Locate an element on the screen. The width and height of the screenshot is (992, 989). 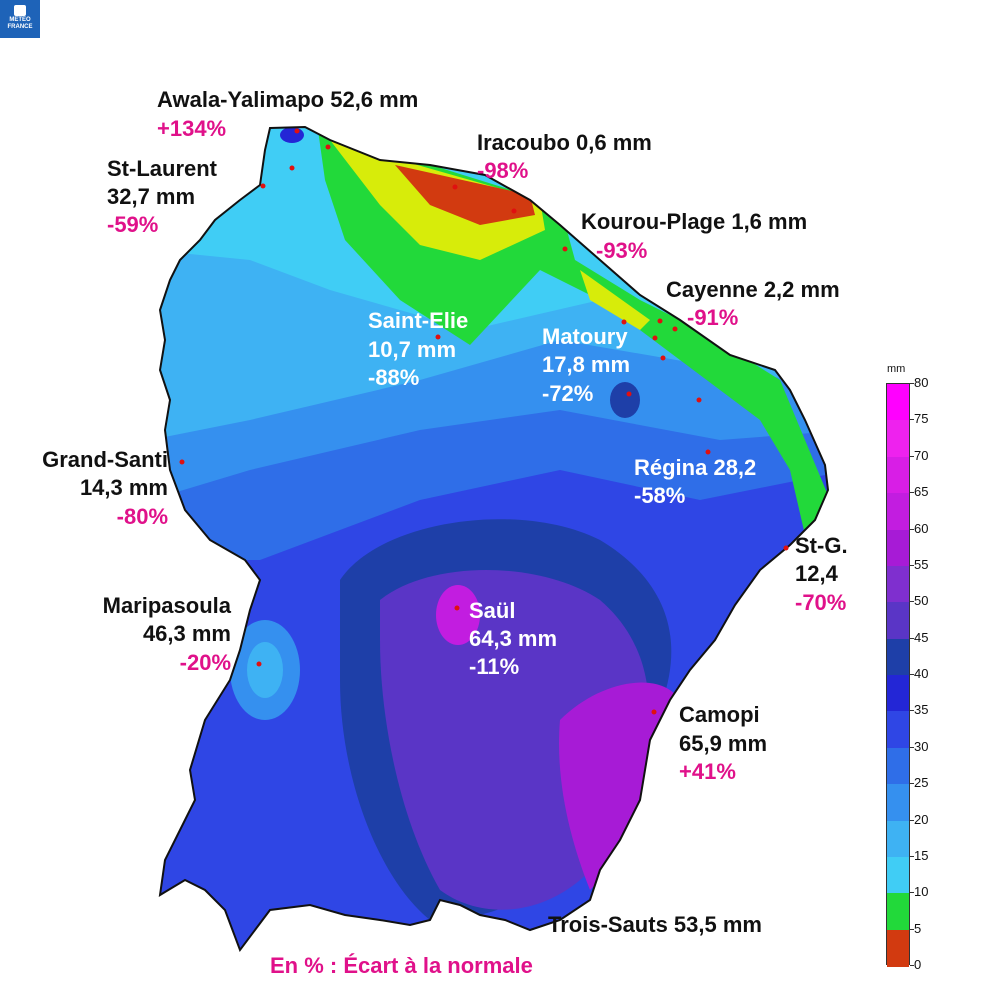
scale-tick-label: 15 is located at coordinates (921, 855).